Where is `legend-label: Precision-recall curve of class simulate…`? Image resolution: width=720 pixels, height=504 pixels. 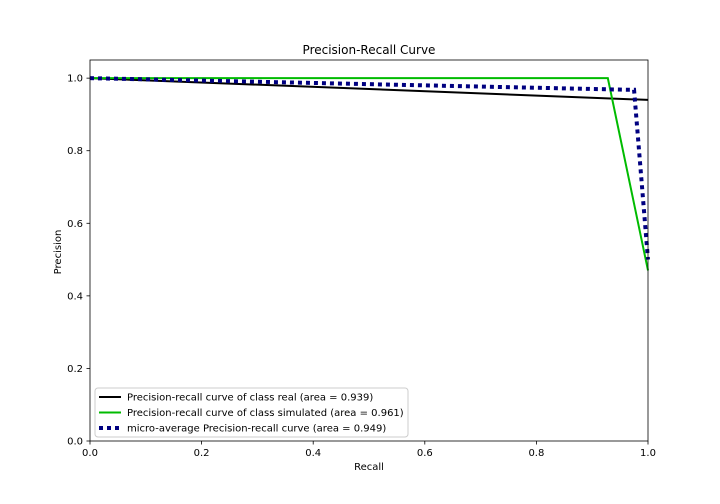
legend-label: Precision-recall curve of class simulate… is located at coordinates (265, 413).